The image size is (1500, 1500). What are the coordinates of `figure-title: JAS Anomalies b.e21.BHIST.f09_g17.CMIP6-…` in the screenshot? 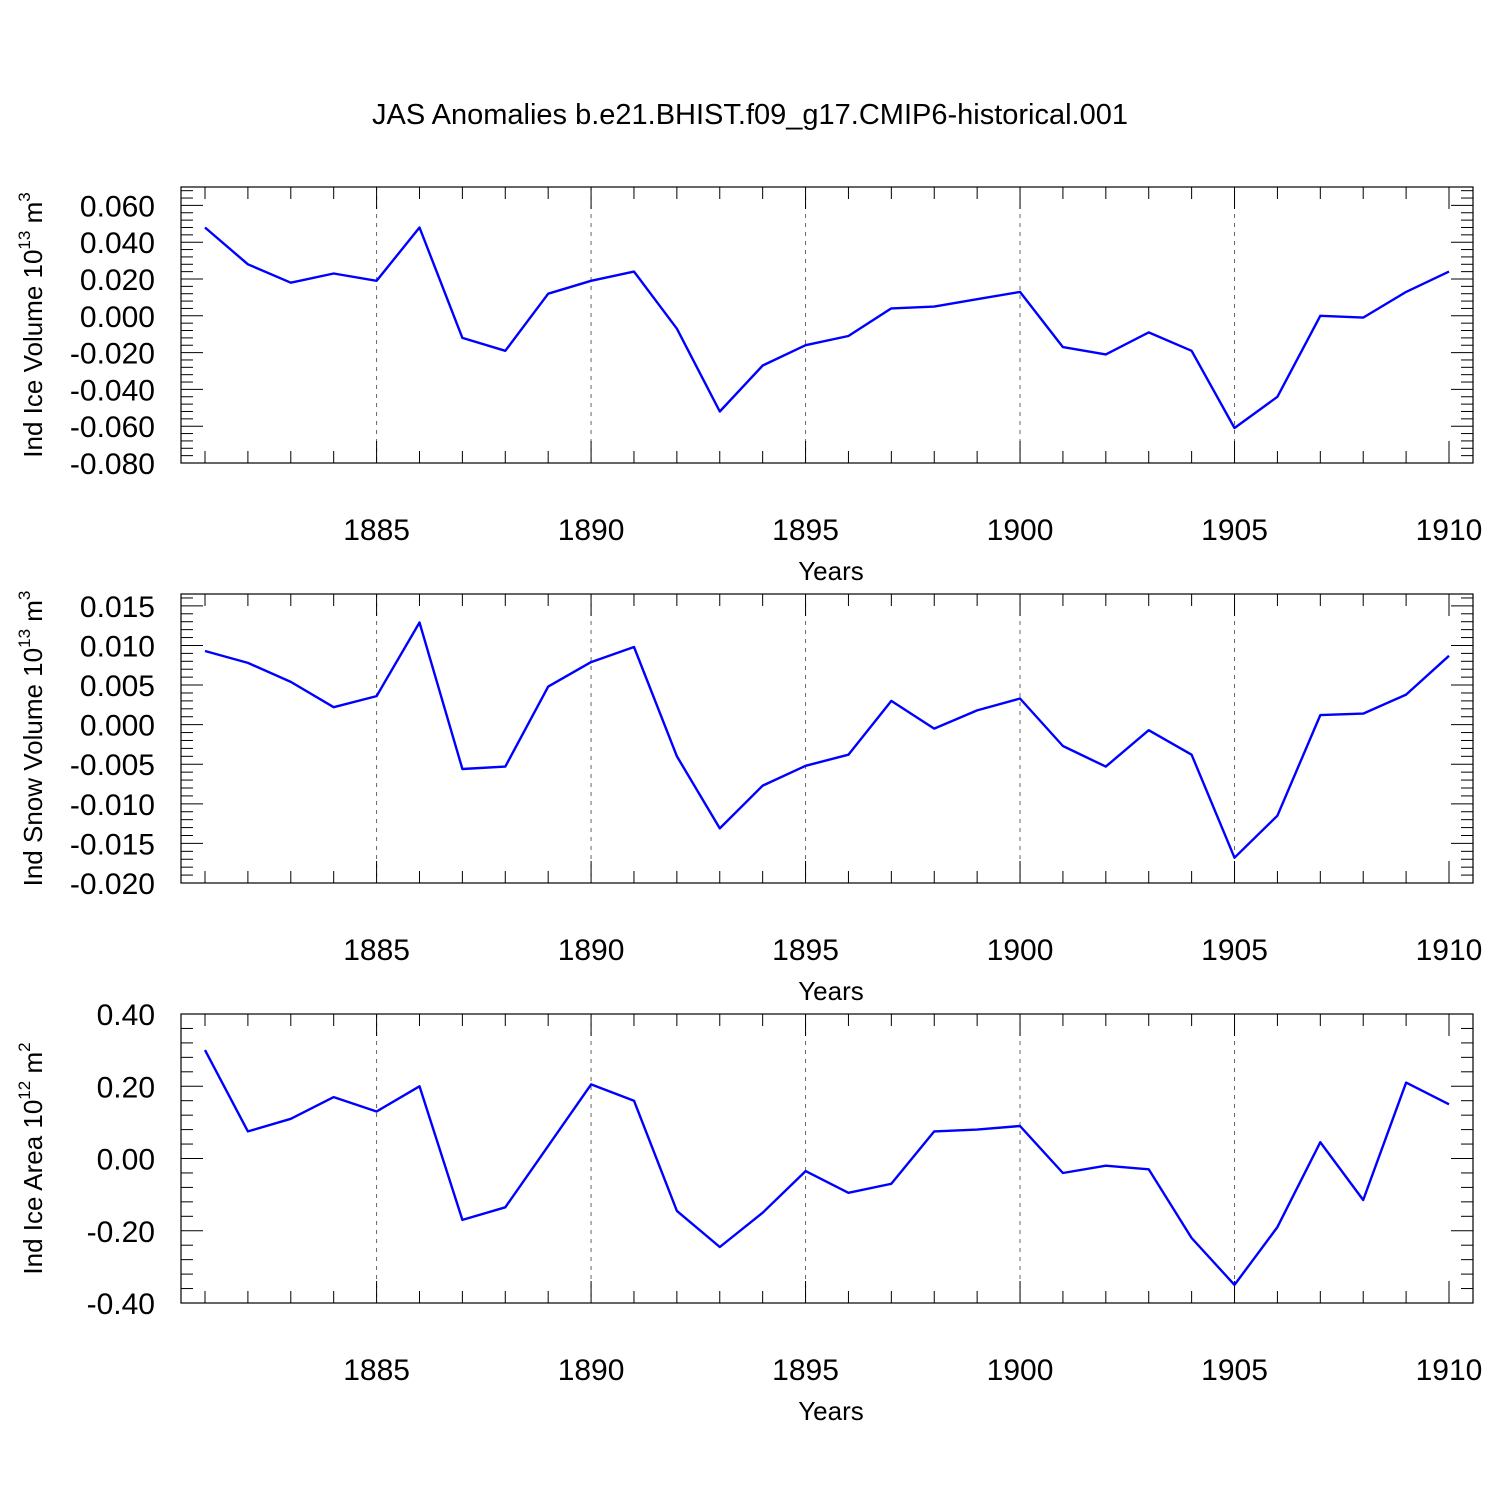 It's located at (750, 115).